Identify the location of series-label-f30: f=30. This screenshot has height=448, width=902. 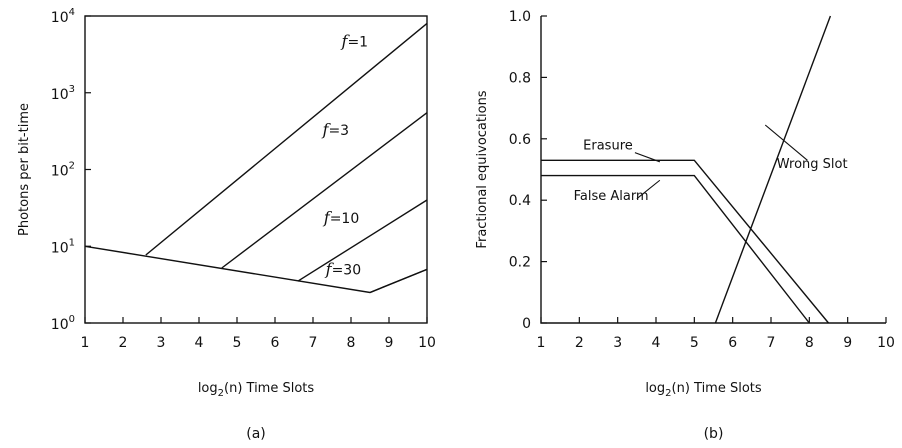
(343, 268).